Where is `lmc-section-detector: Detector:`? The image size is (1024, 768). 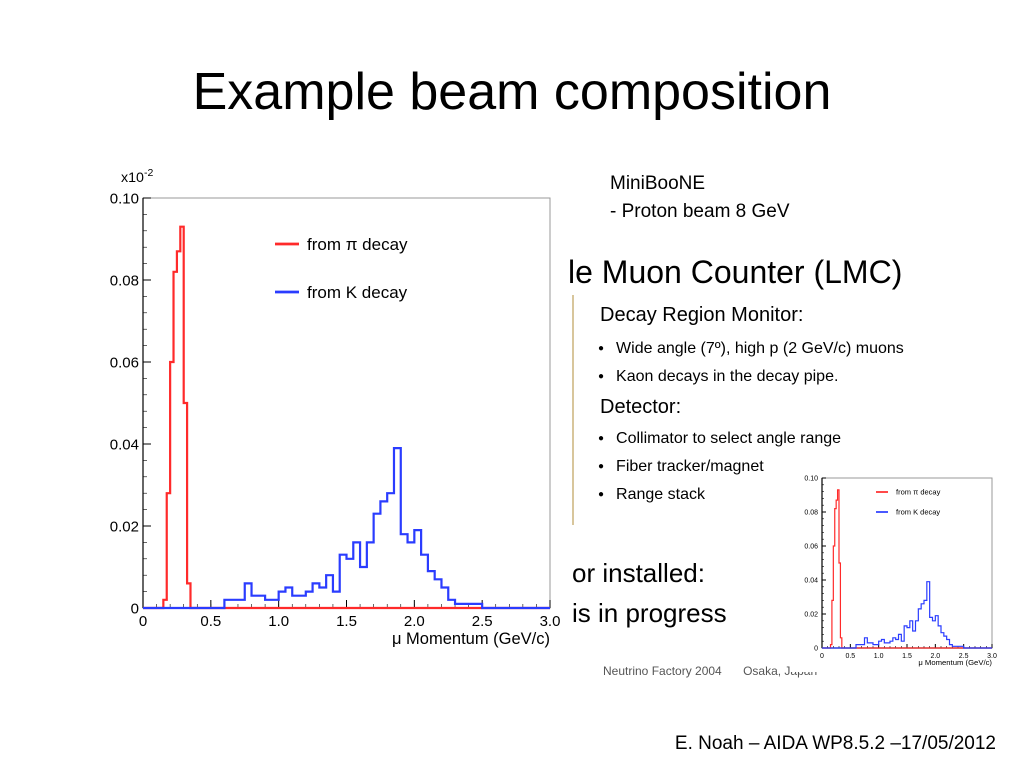 lmc-section-detector: Detector: is located at coordinates (641, 407).